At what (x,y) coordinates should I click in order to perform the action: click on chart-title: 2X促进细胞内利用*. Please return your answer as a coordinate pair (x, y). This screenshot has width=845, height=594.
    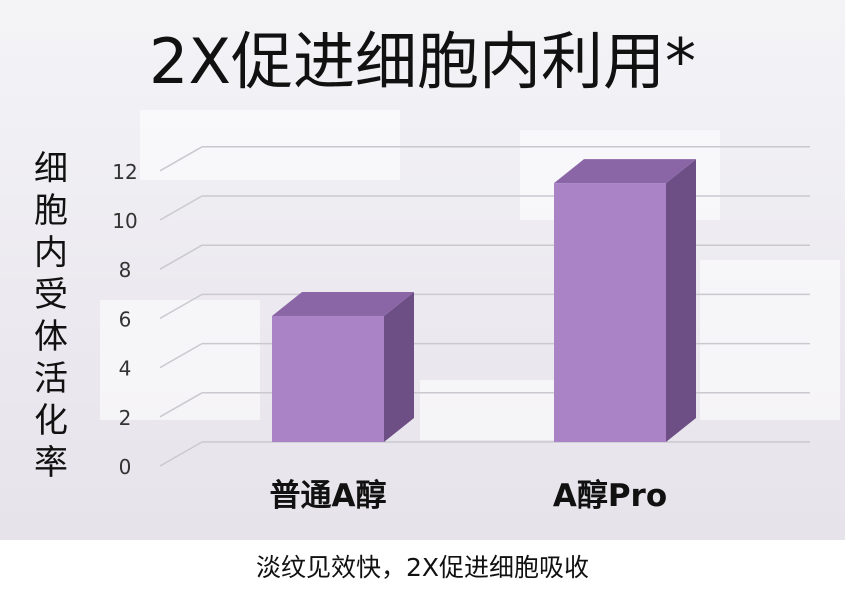
    Looking at the image, I should click on (422, 61).